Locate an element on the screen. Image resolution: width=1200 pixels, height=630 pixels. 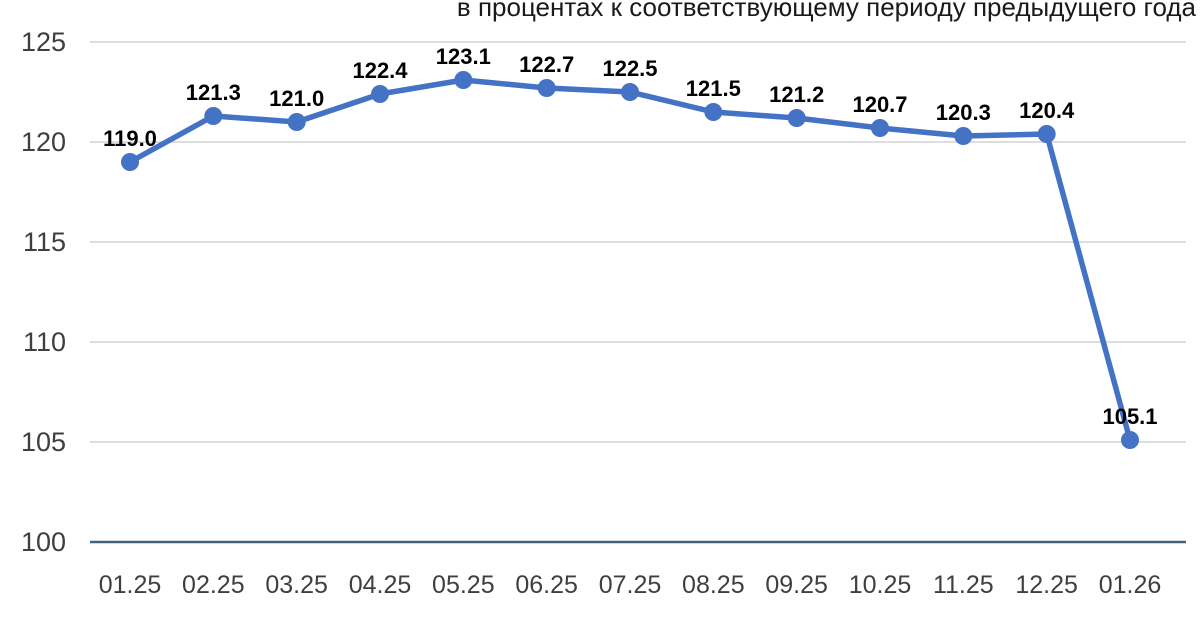
x-tick-label: 12.25 is located at coordinates (1046, 585).